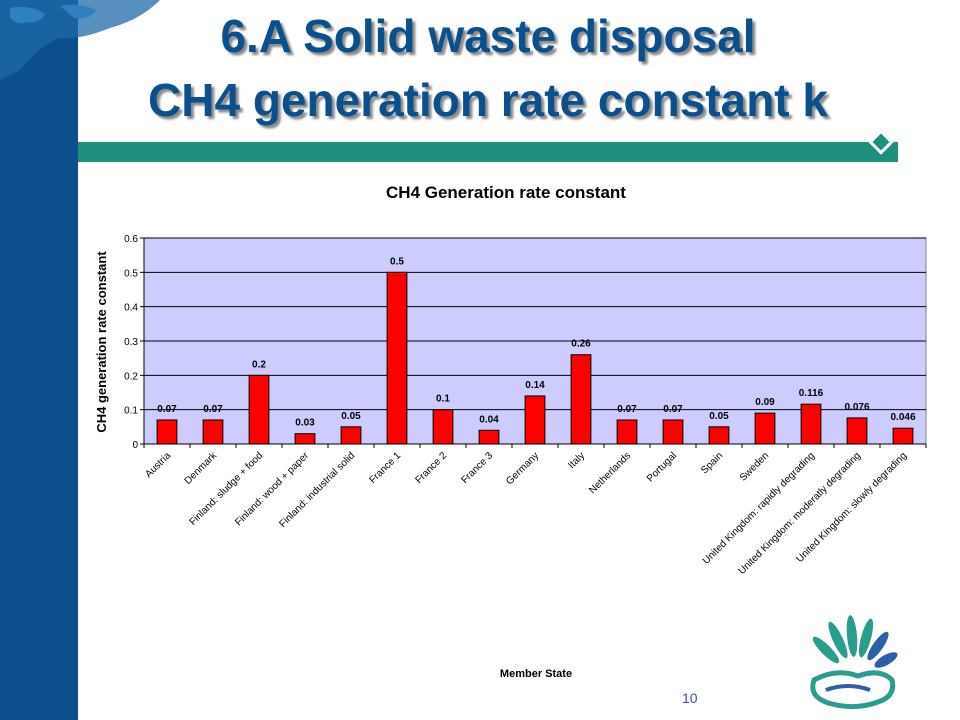 This screenshot has width=960, height=720. Describe the element at coordinates (581, 344) in the screenshot. I see `data-label: 0.26` at that location.